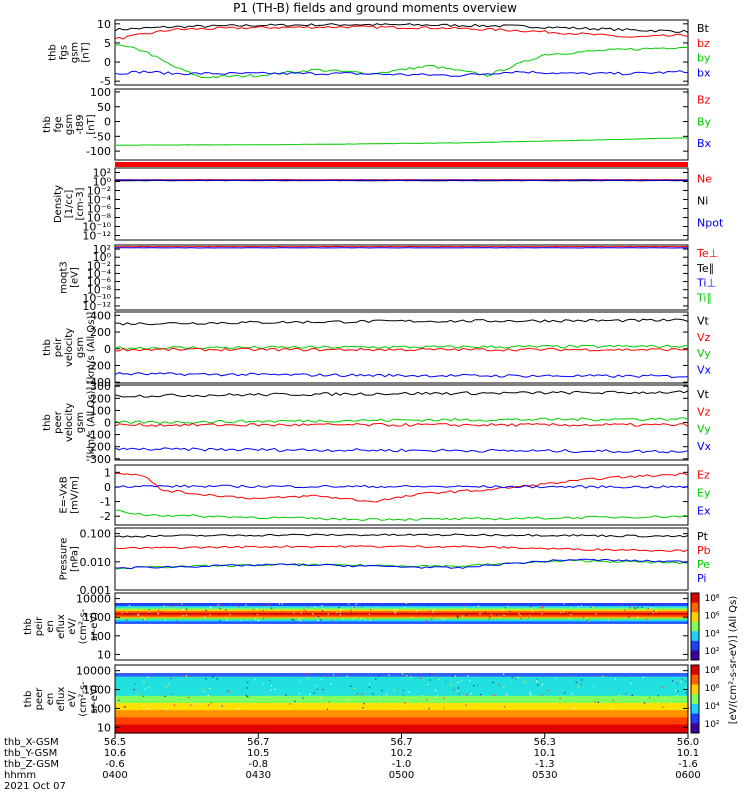 The image size is (750, 800). What do you see at coordinates (64, 277) in the screenshot?
I see `y-axis-label: moqt3` at bounding box center [64, 277].